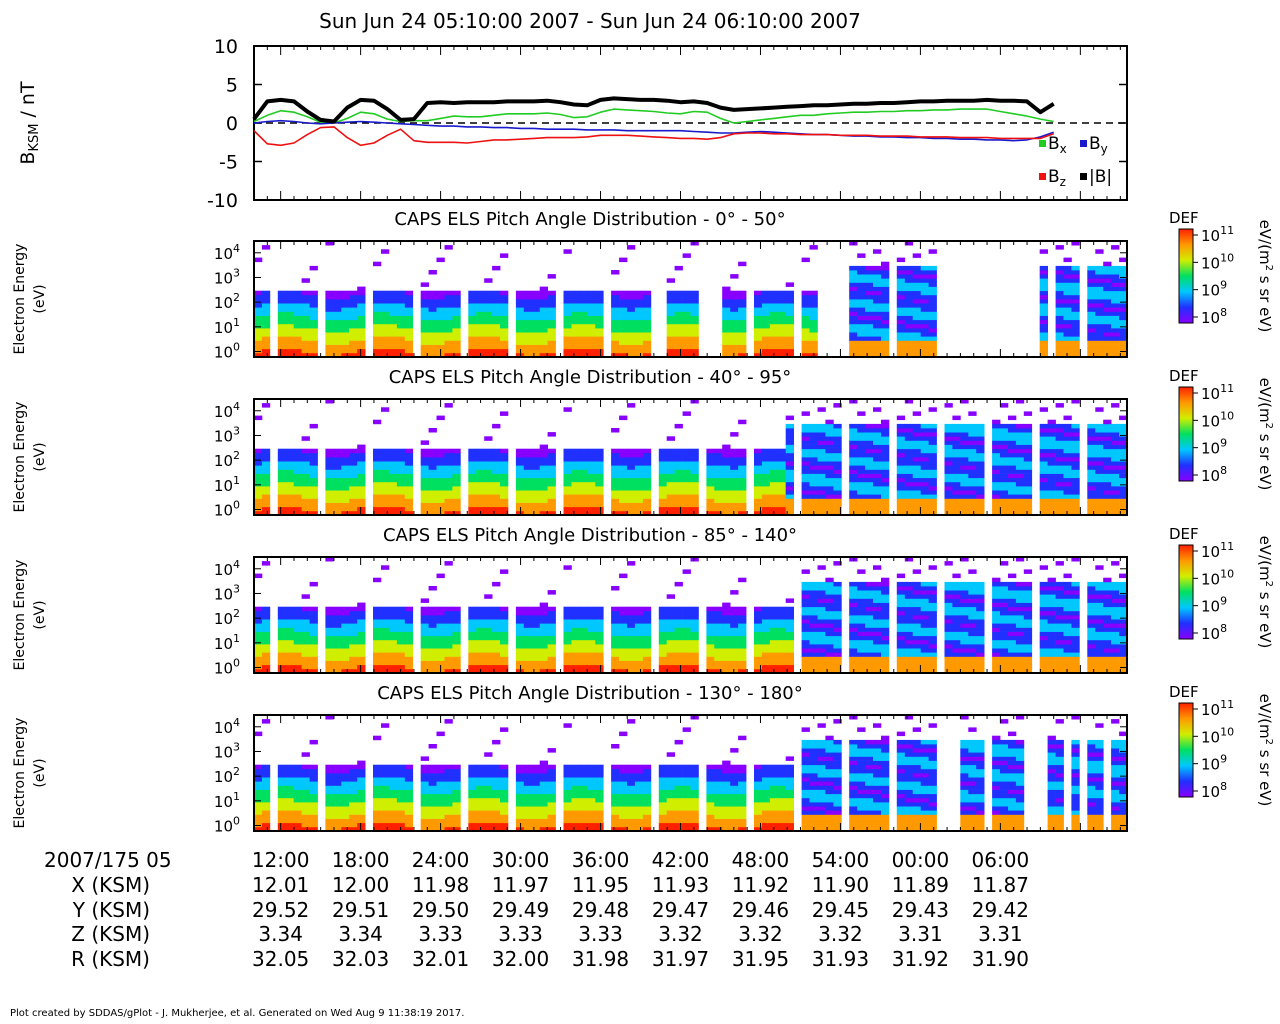  What do you see at coordinates (226, 47) in the screenshot?
I see `mag-ytick-label: 10` at bounding box center [226, 47].